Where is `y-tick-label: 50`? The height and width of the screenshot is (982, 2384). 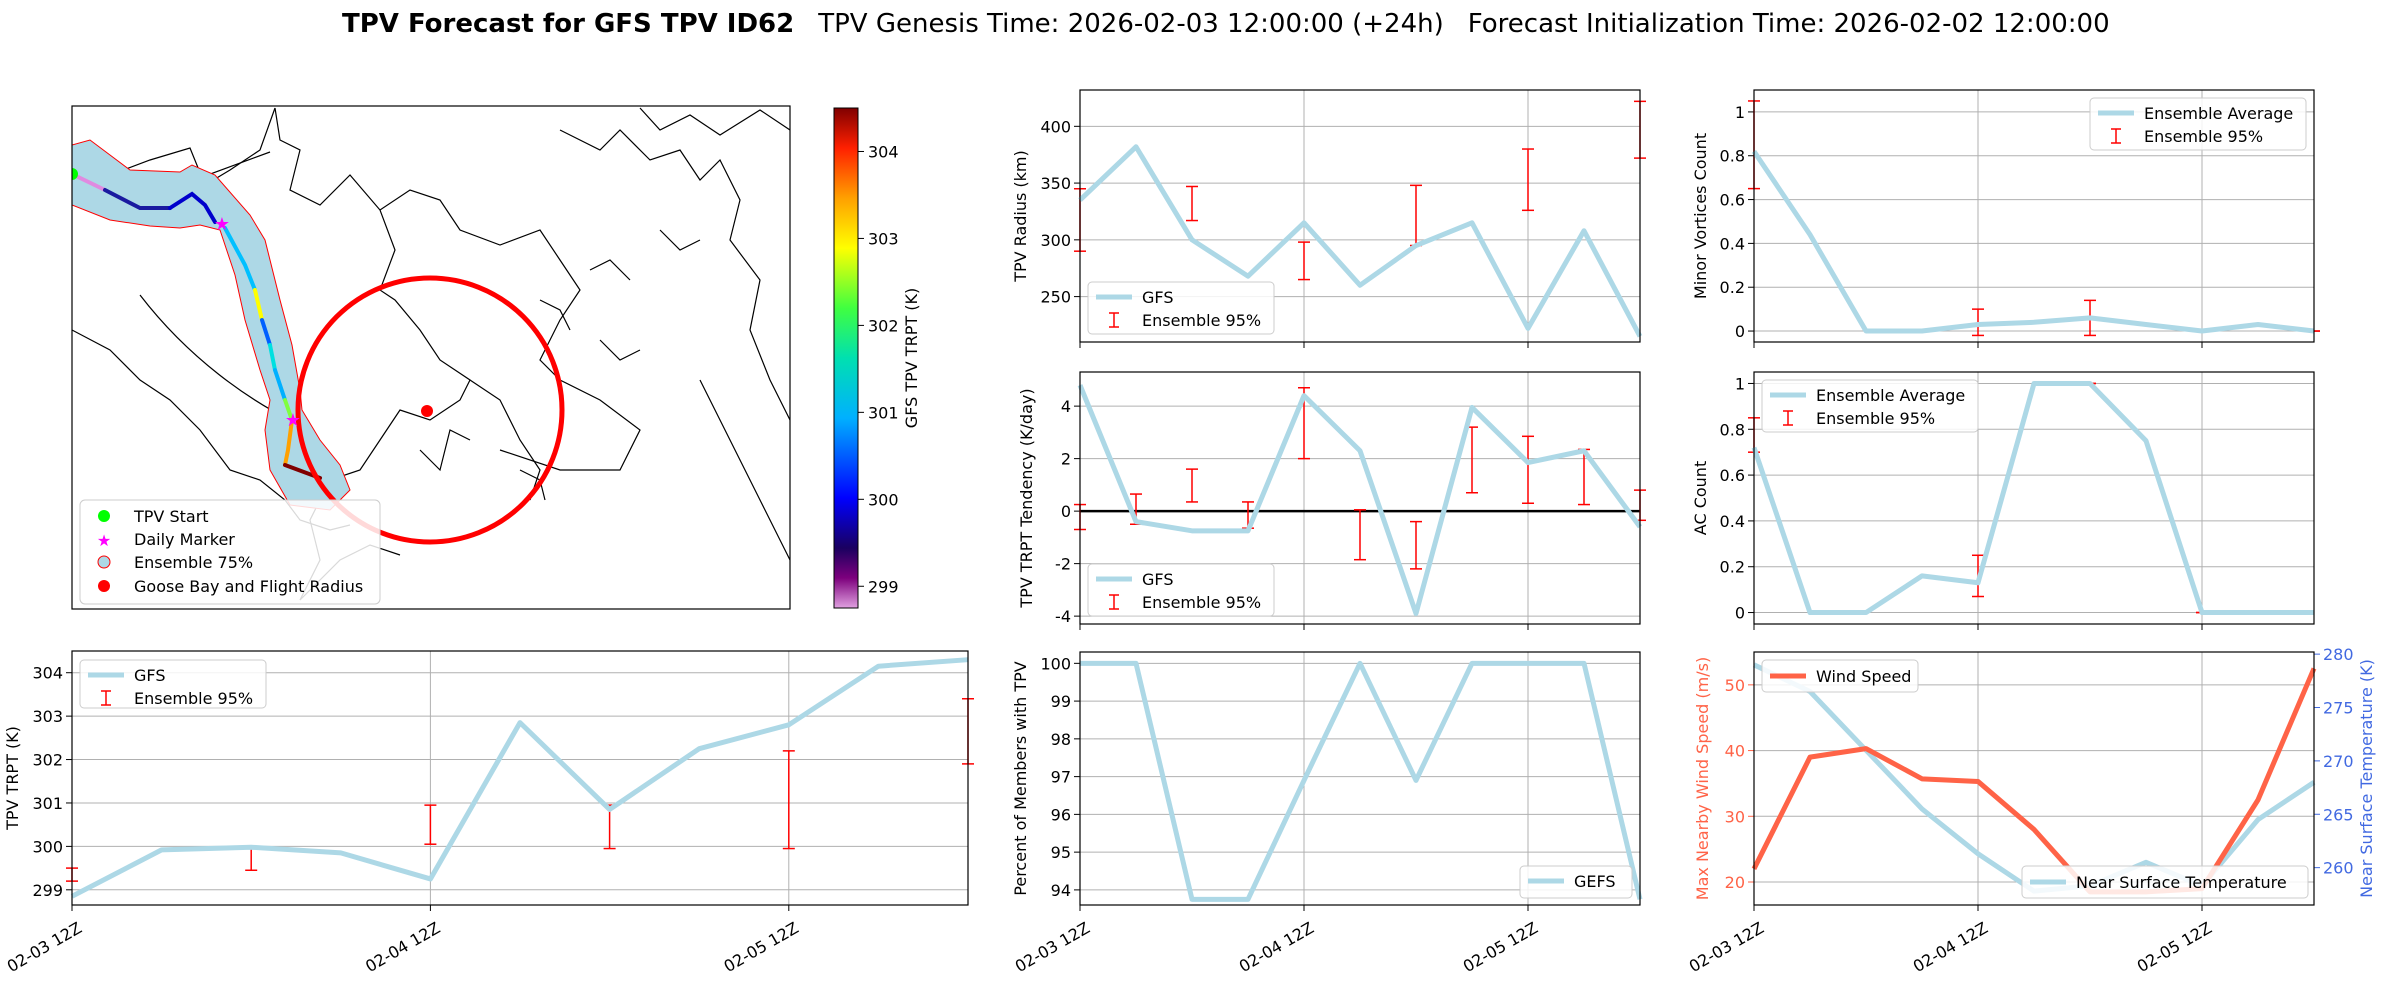 y-tick-label: 50 is located at coordinates (1735, 685).